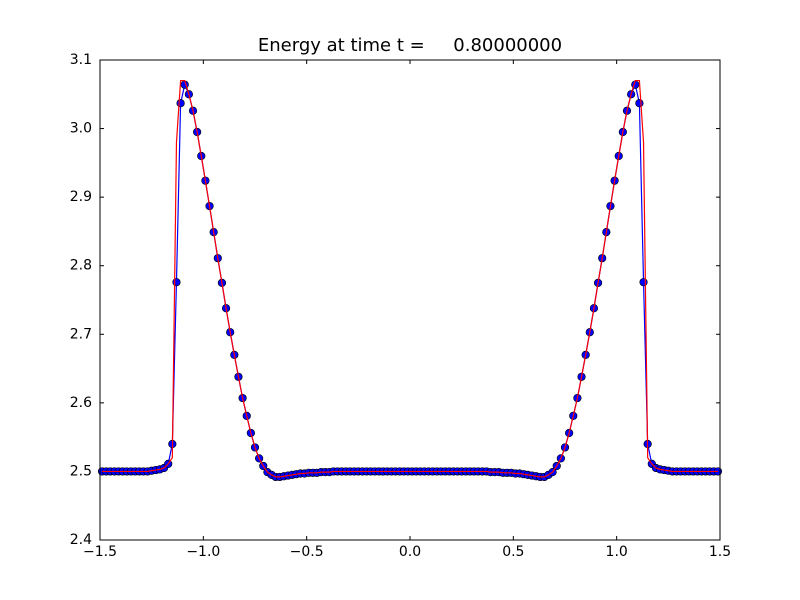  I want to click on x-tick-label: −0.5, so click(307, 552).